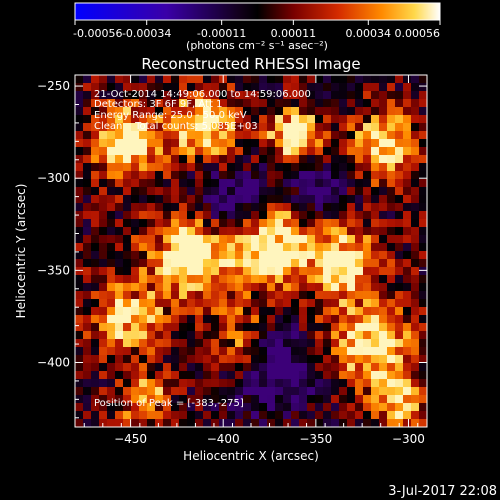 This screenshot has width=500, height=500. I want to click on annotation-detectors: Detectors: 3F 6F 9F, Att 1, so click(158, 104).